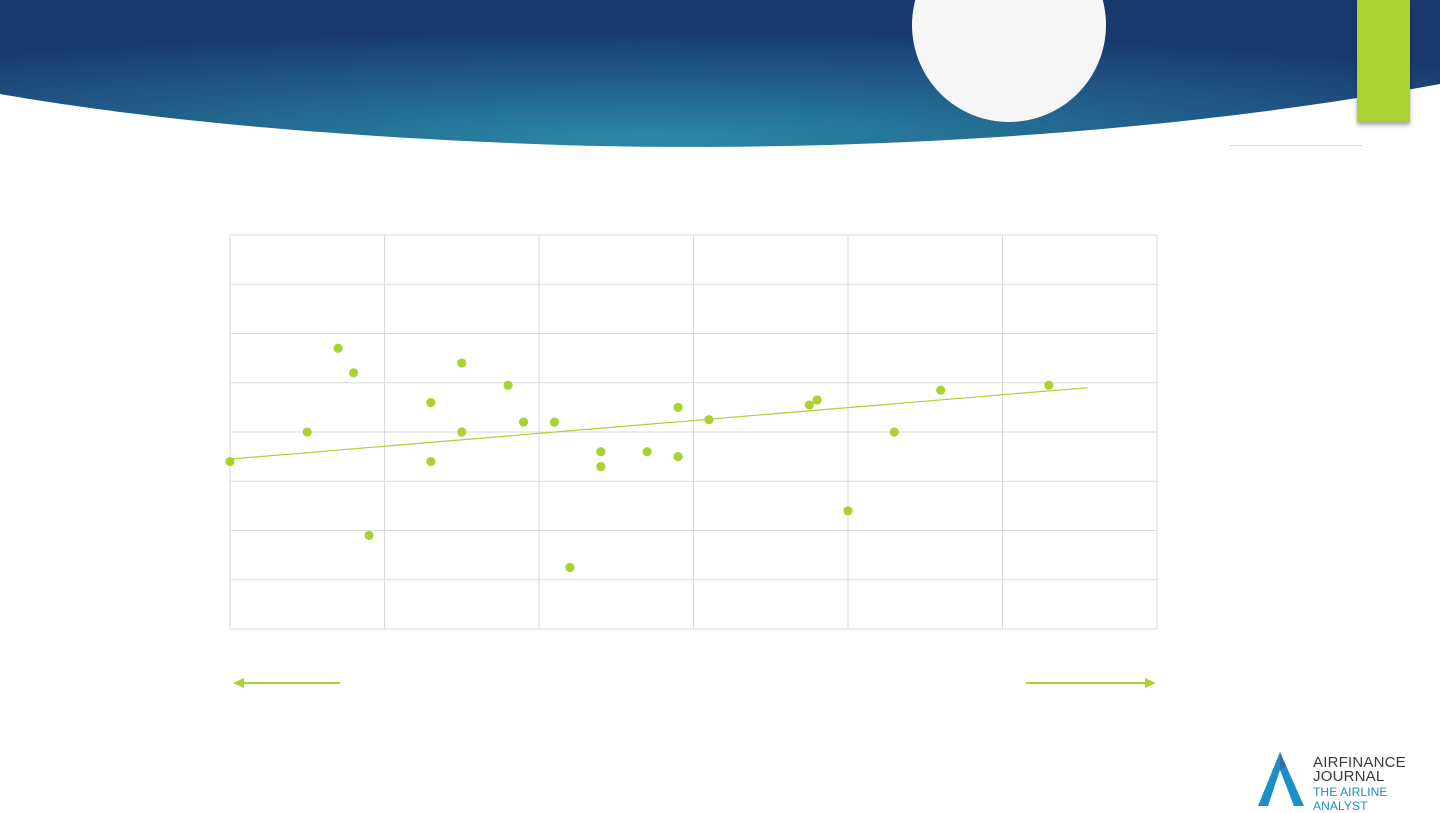 The image size is (1440, 813). I want to click on trendline, so click(658, 423).